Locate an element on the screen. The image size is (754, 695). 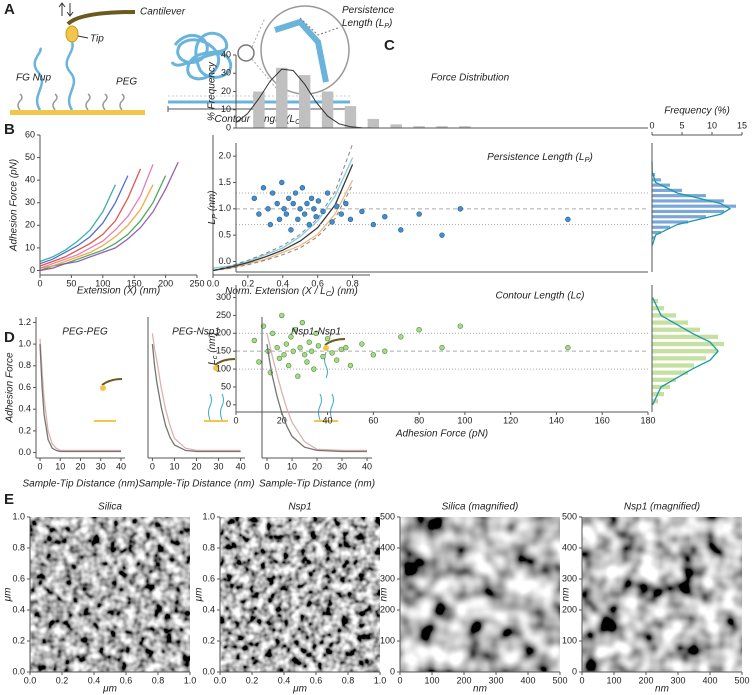
x-tick-label: 500 is located at coordinates (741, 680).